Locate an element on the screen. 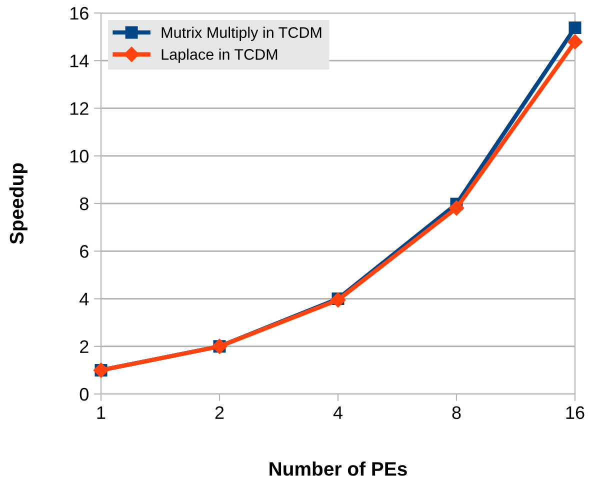 This screenshot has height=490, width=598. legend-label: Mutrix Multiply in TCDM is located at coordinates (242, 33).